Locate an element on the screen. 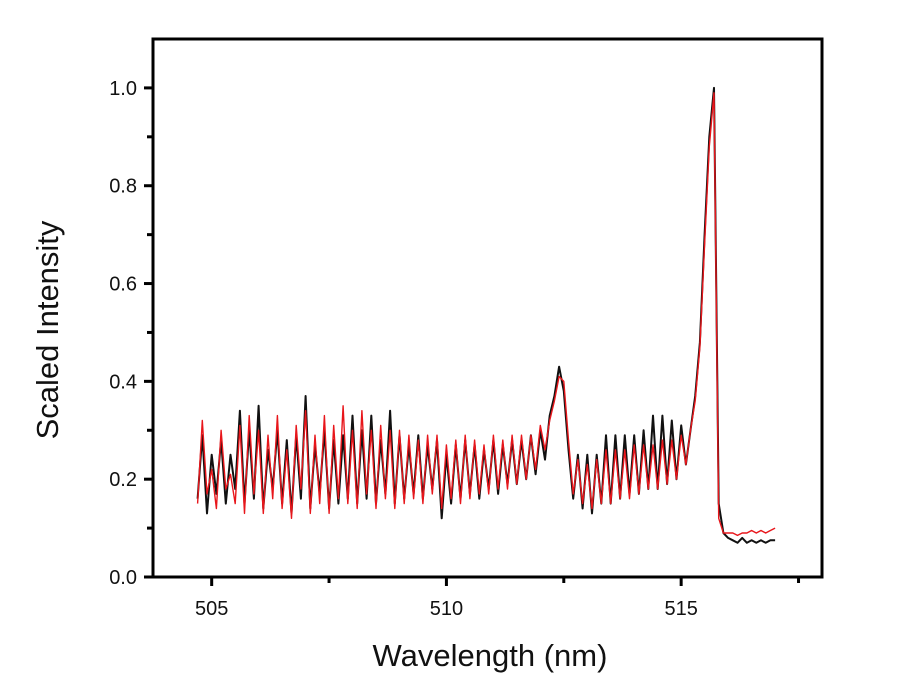  y-axis-label: Scaled Intensity is located at coordinates (47, 329).